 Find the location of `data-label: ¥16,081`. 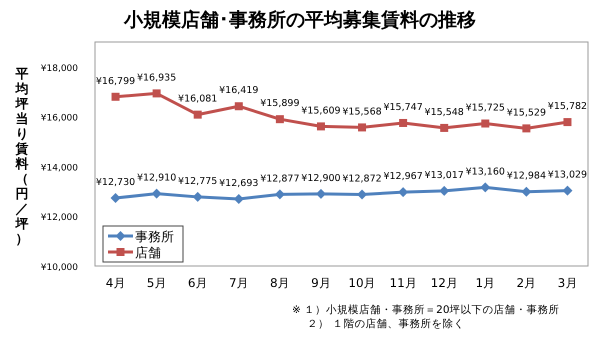

data-label: ¥16,081 is located at coordinates (198, 99).